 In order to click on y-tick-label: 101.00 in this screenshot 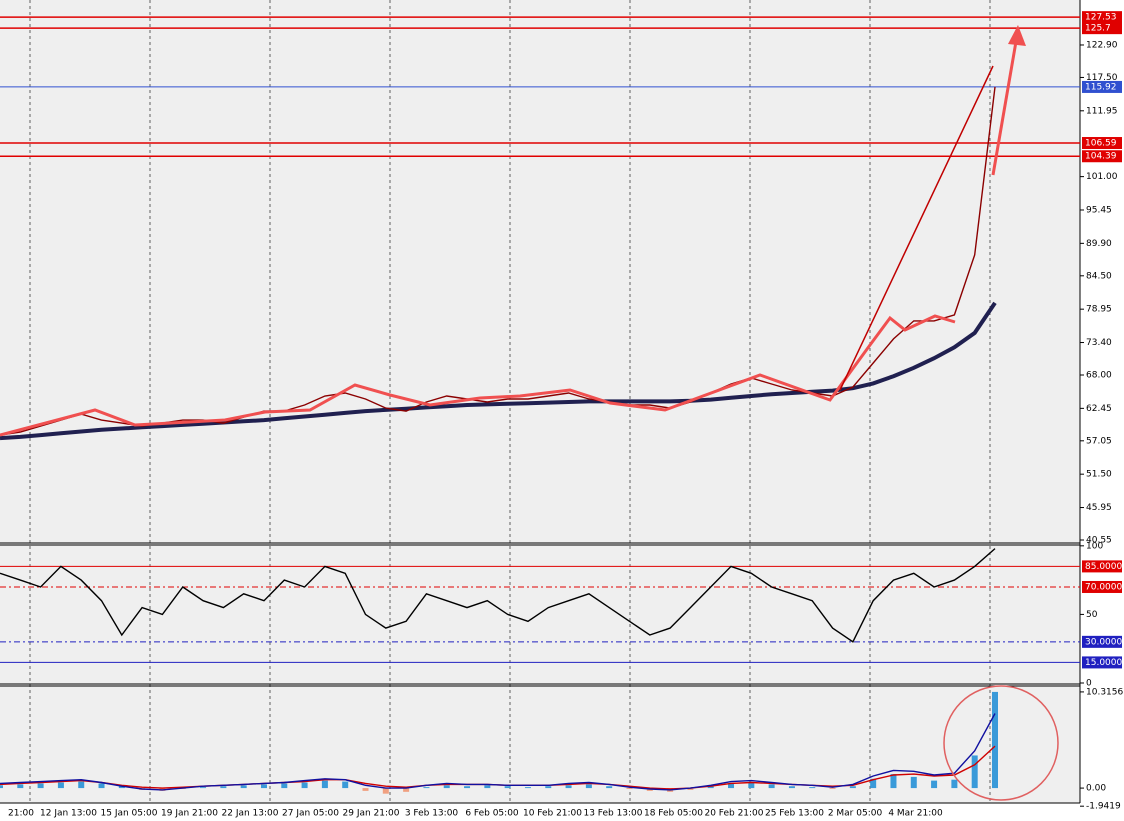, I will do `click(1102, 177)`.